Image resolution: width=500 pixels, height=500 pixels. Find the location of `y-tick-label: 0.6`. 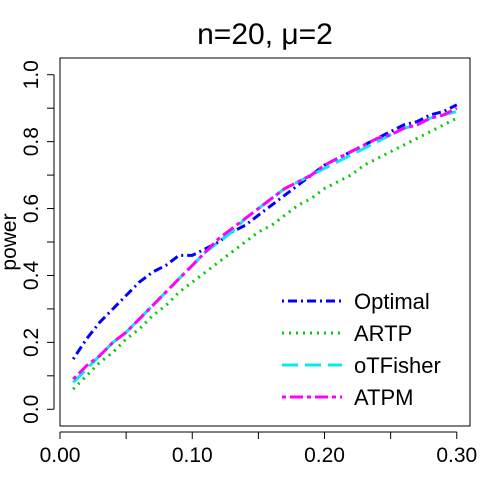

y-tick-label: 0.6 is located at coordinates (31, 208).